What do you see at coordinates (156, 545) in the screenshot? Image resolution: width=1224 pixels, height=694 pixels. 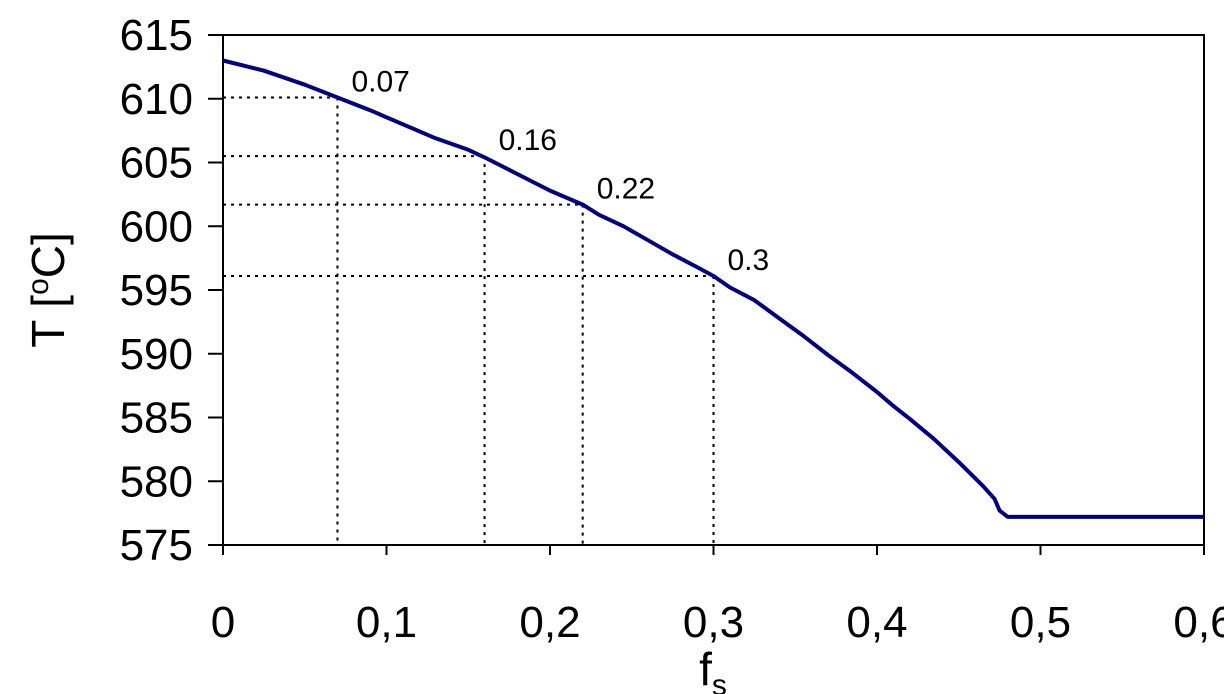 I see `y-tick-label: 575` at bounding box center [156, 545].